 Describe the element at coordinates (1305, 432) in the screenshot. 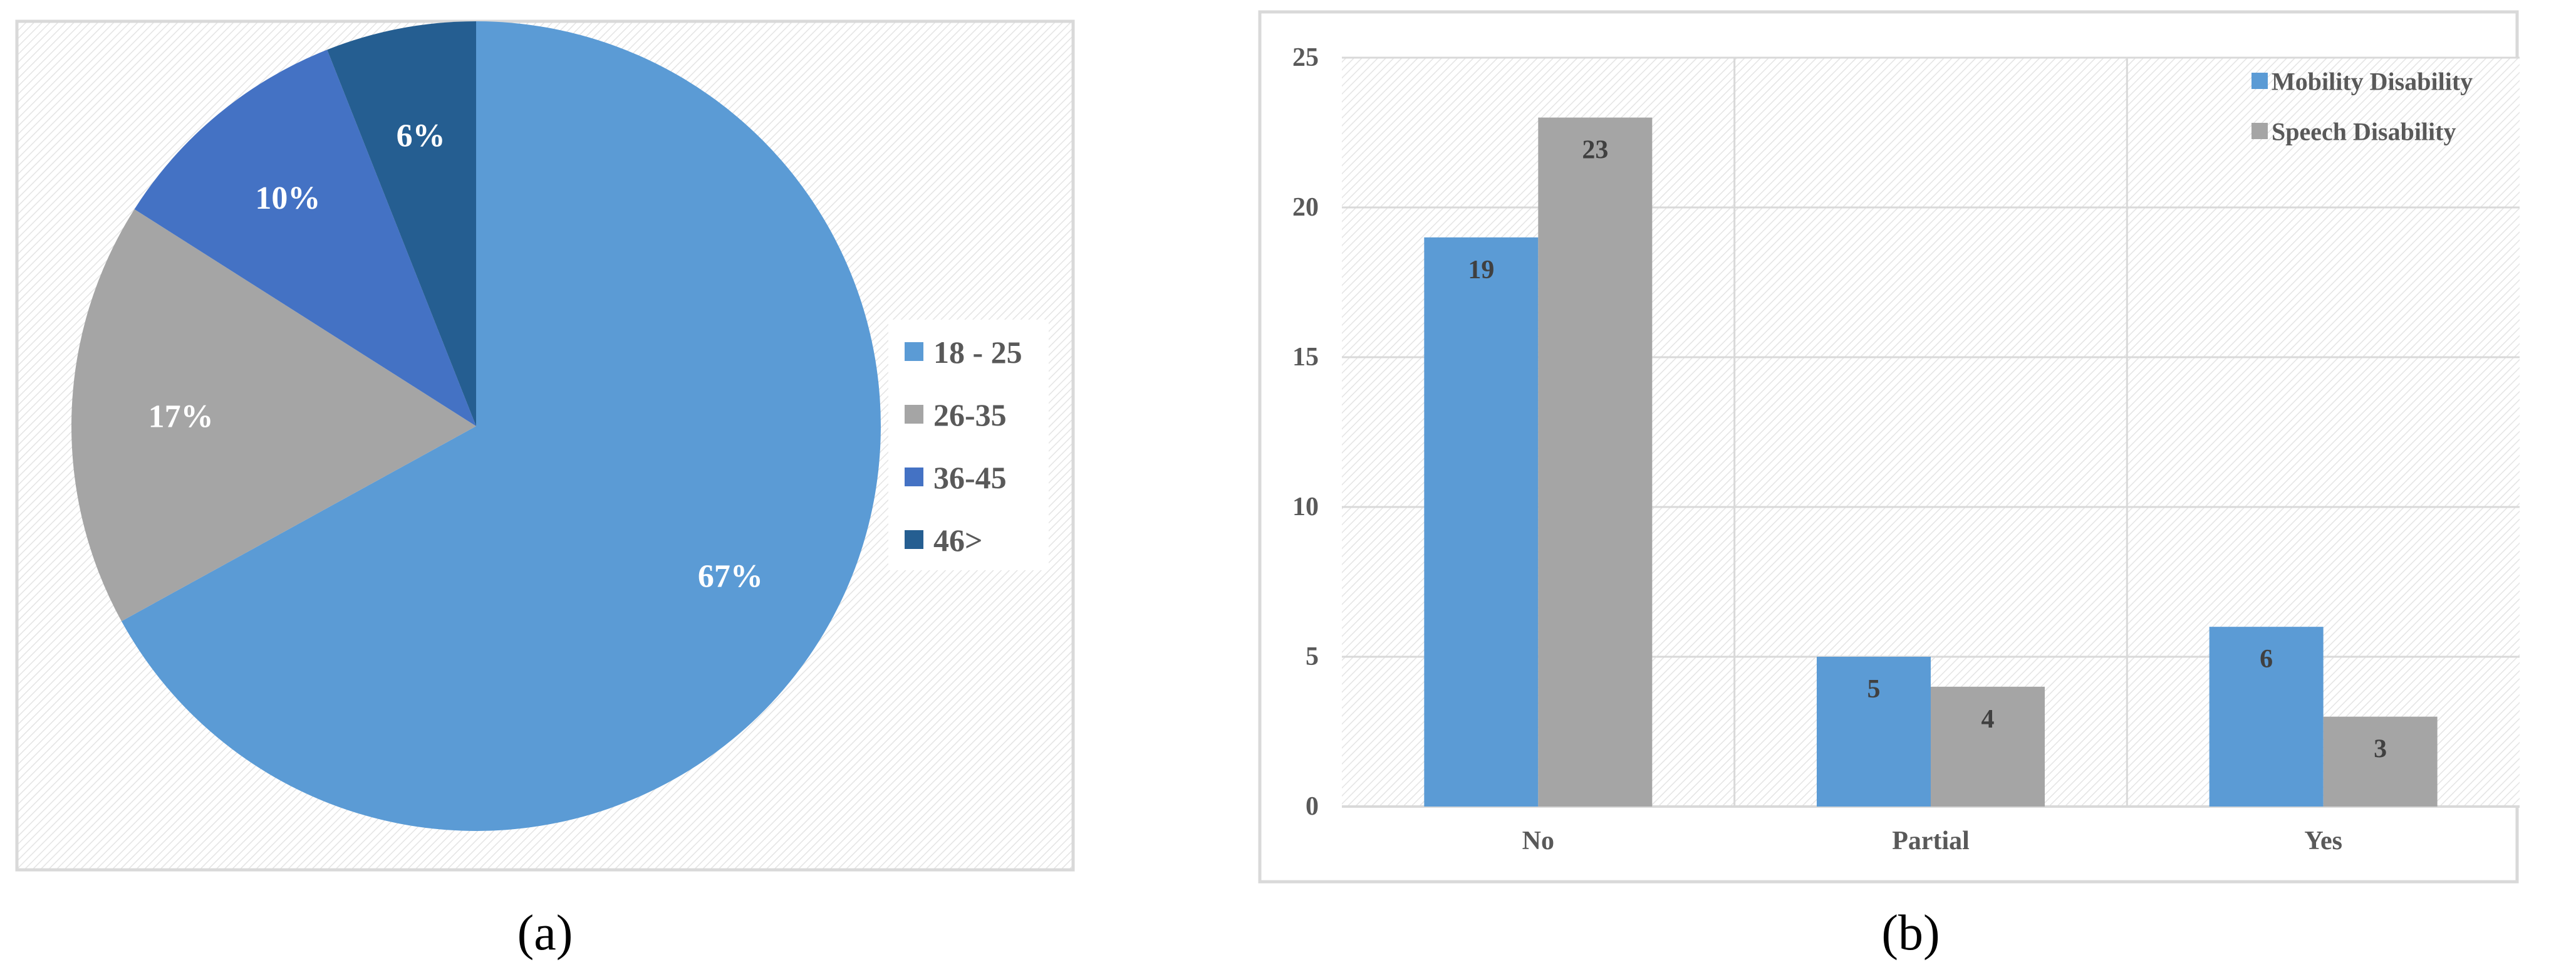

I see `bar-y-axis-ticks: 0 5 10 15 20 25` at that location.